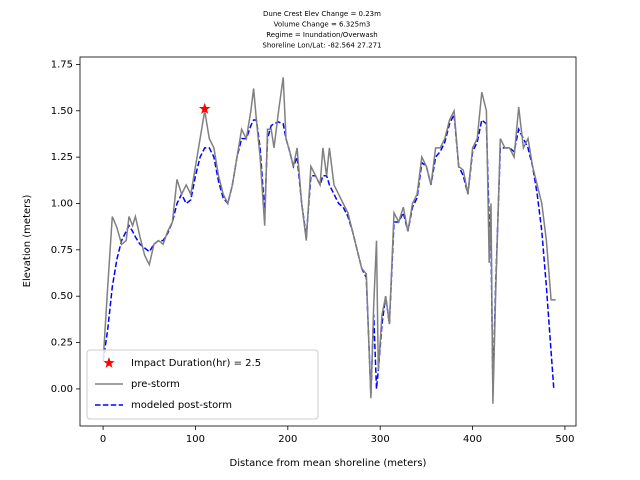  Describe the element at coordinates (564, 439) in the screenshot. I see `x-tick-label: 500` at that location.